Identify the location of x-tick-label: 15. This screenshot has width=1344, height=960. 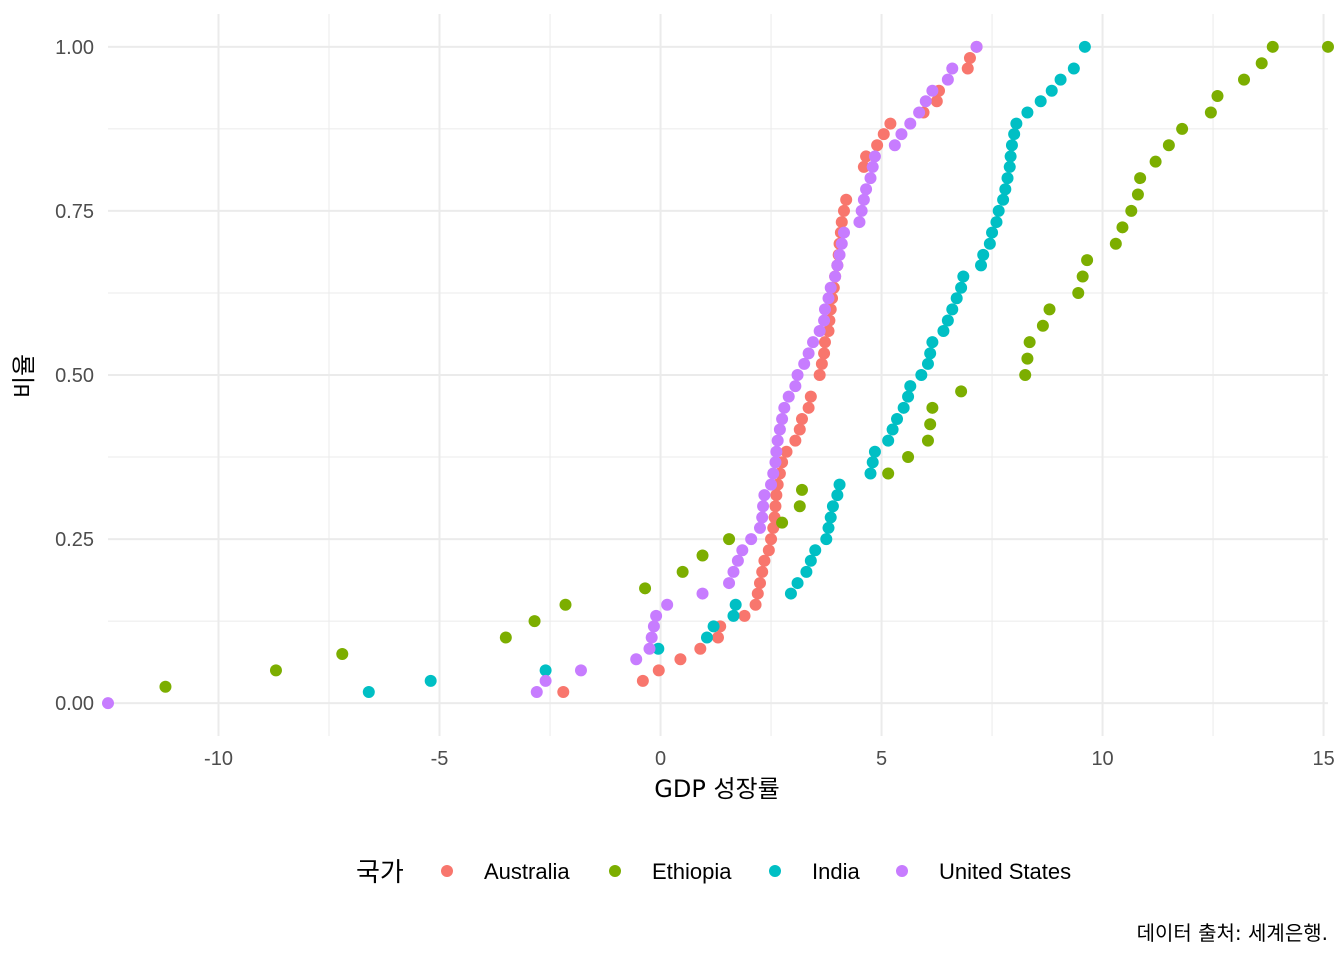
(1323, 759).